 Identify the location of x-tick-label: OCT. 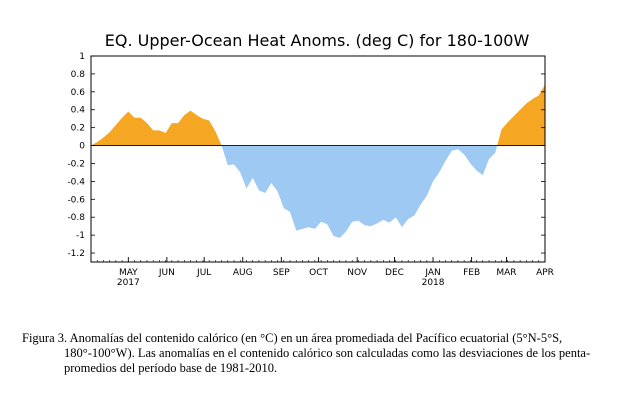
(318, 273).